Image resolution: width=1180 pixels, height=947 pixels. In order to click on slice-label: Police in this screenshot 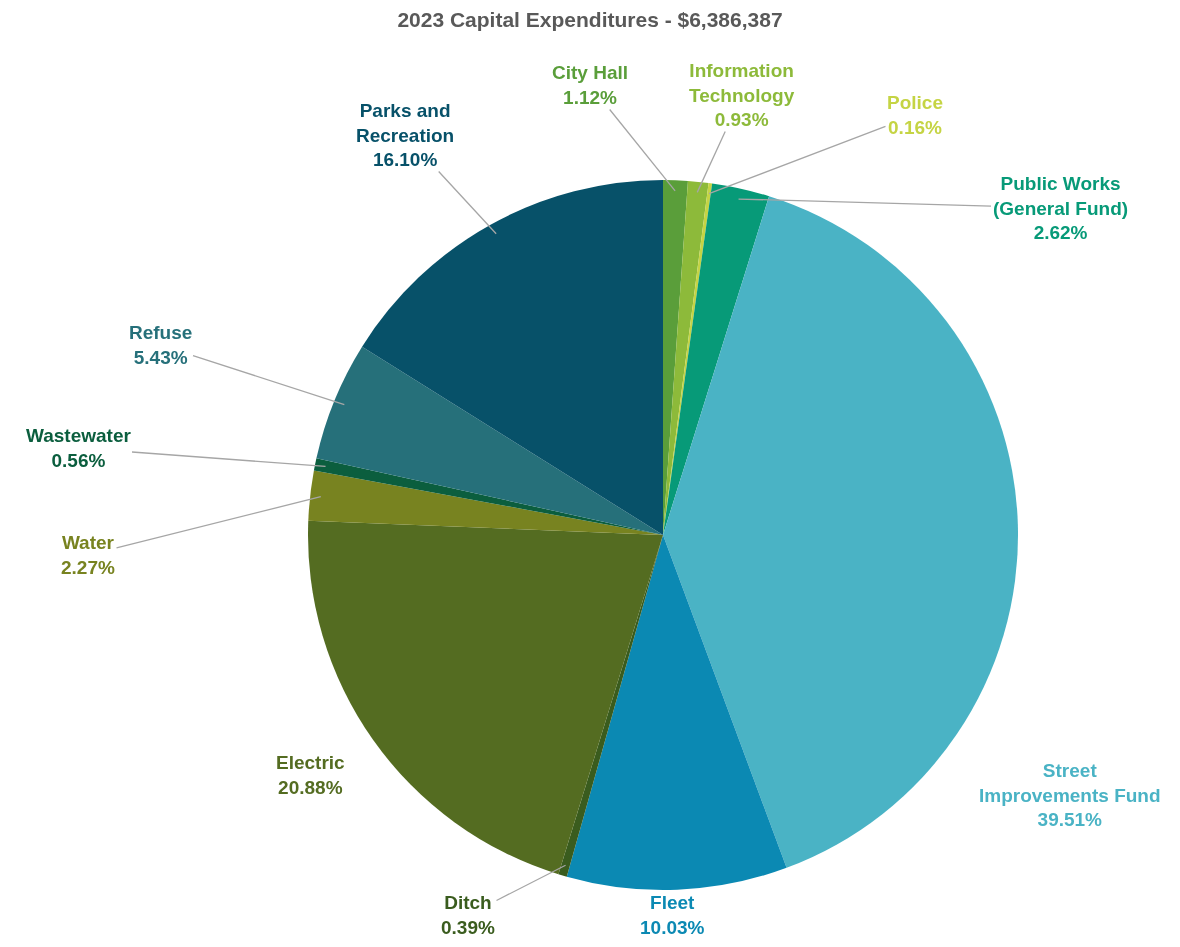, I will do `click(915, 102)`.